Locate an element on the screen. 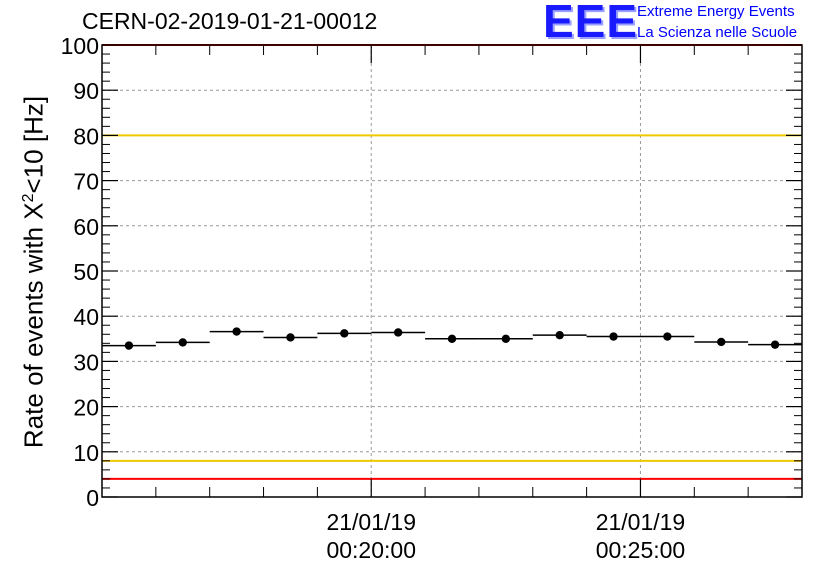 The height and width of the screenshot is (572, 836). y-axis-label: Rate of events with X2<10 [Hz] is located at coordinates (34, 272).